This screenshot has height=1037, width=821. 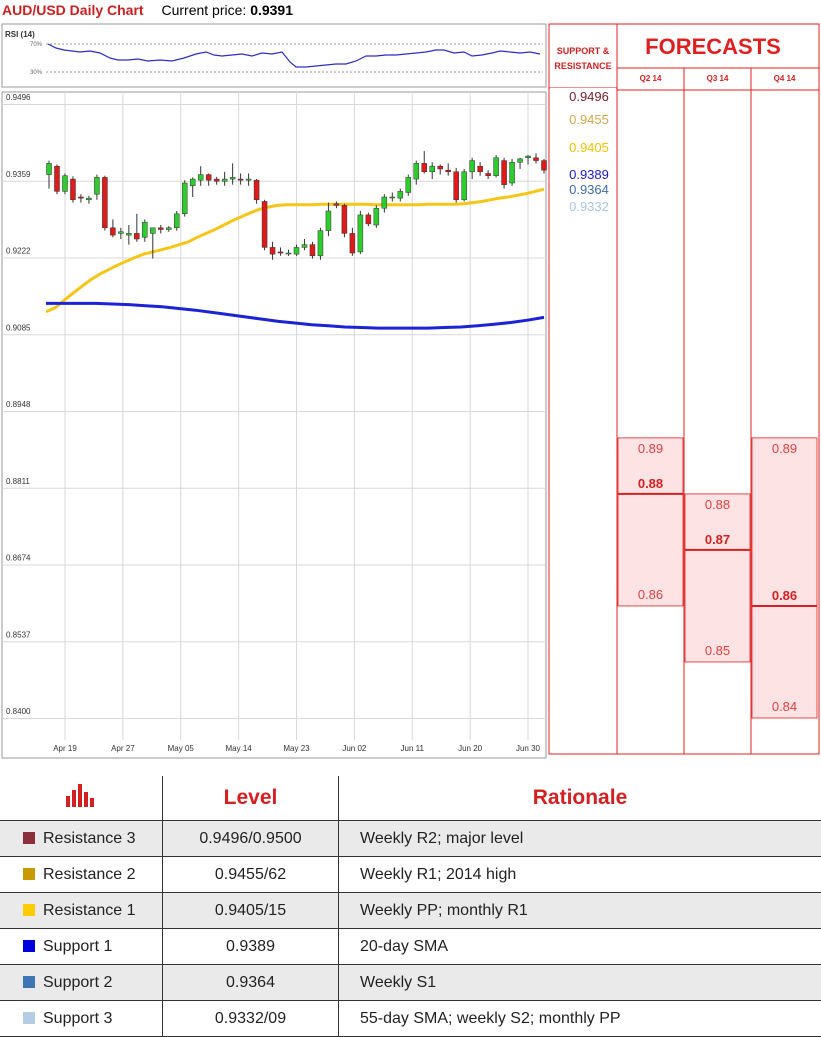 I want to click on x-tick-label: Jun 11, so click(x=413, y=748).